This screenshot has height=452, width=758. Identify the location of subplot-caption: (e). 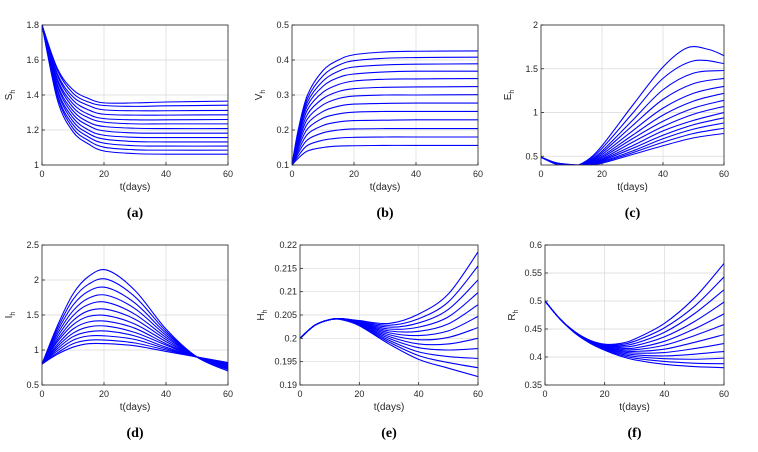
(389, 433).